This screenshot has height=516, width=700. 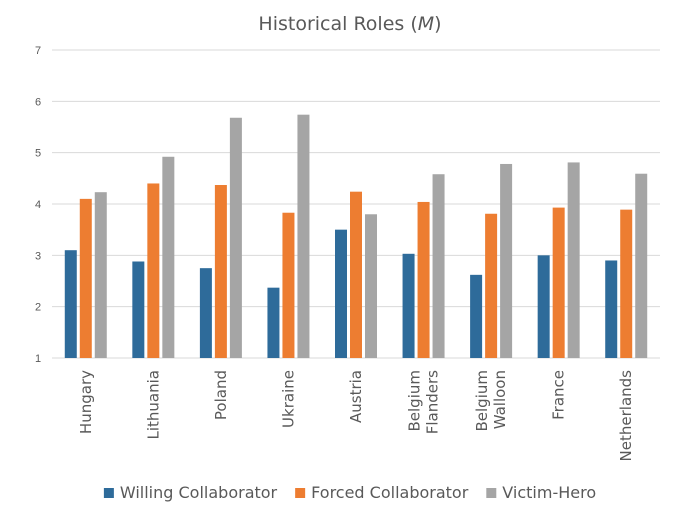 What do you see at coordinates (38, 256) in the screenshot?
I see `y-tick-label: 3` at bounding box center [38, 256].